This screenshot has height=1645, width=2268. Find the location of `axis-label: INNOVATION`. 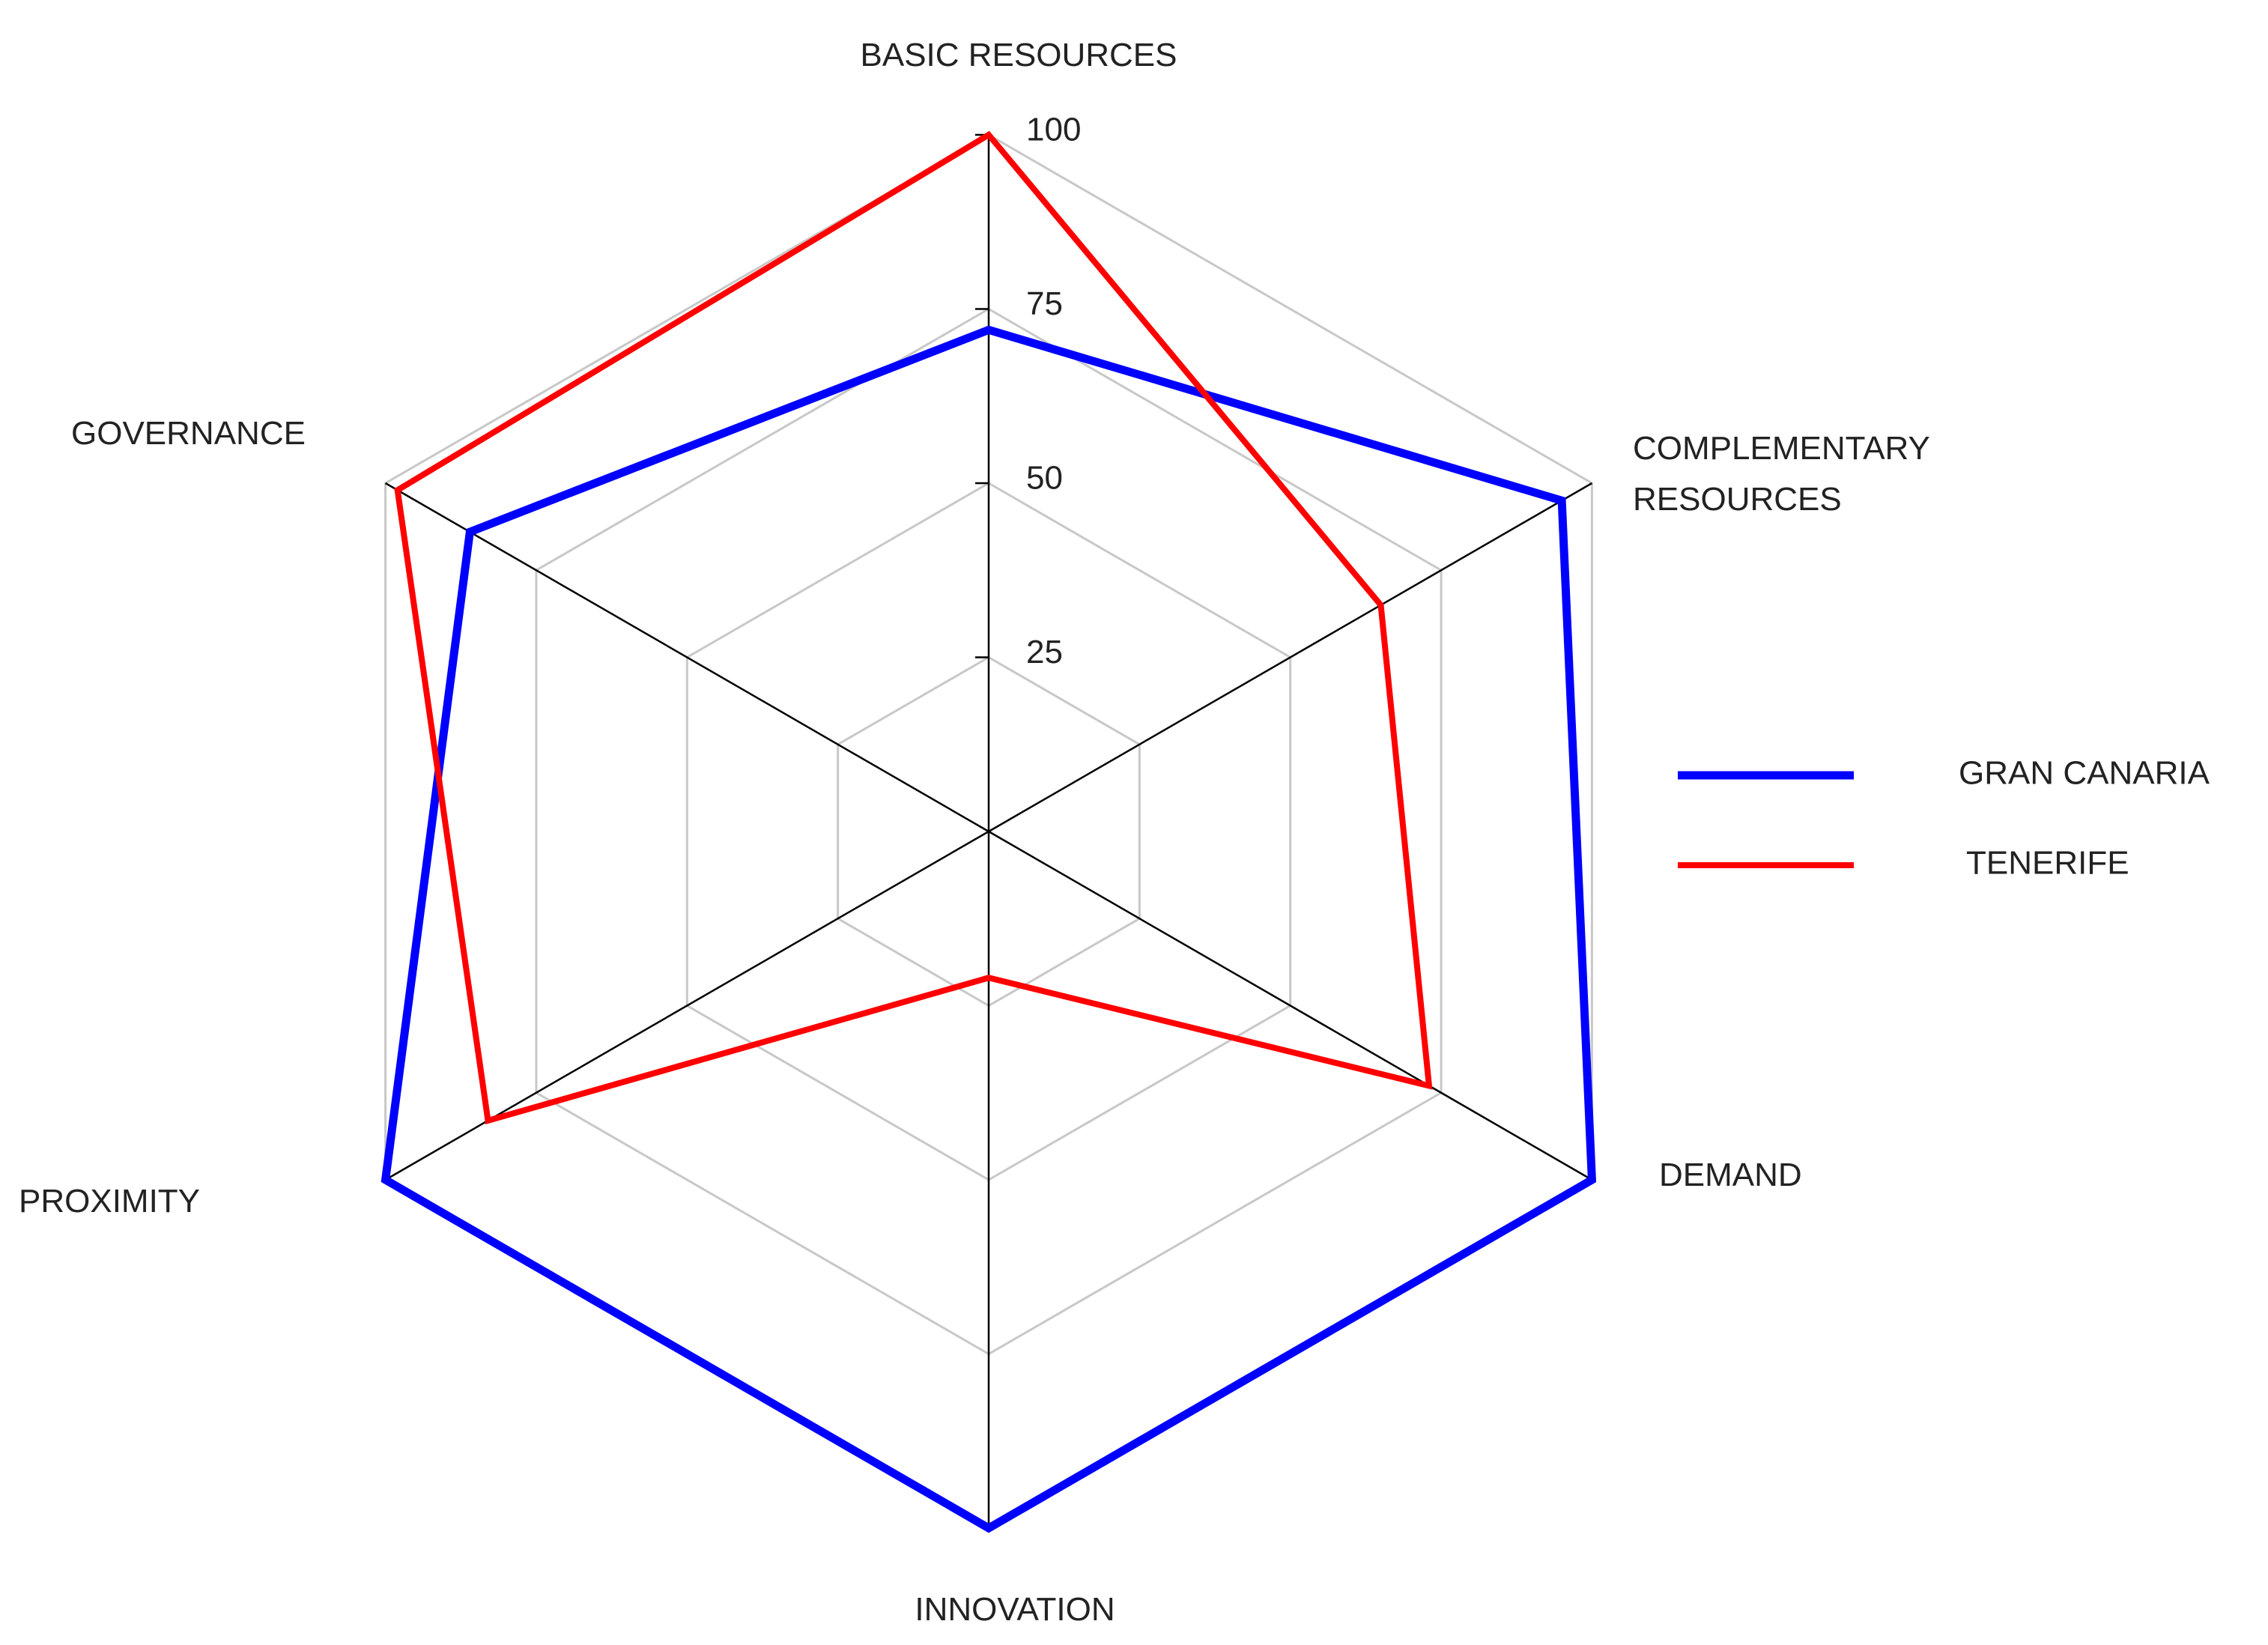

axis-label: INNOVATION is located at coordinates (1015, 1609).